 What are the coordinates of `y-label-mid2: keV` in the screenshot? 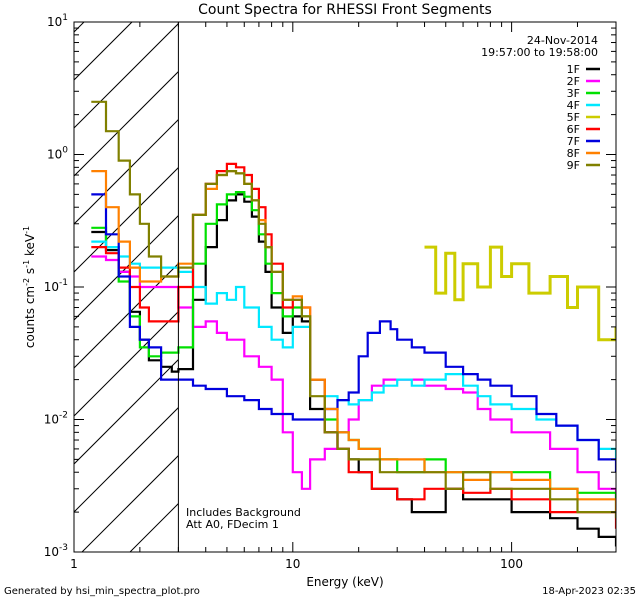 It's located at (30, 246).